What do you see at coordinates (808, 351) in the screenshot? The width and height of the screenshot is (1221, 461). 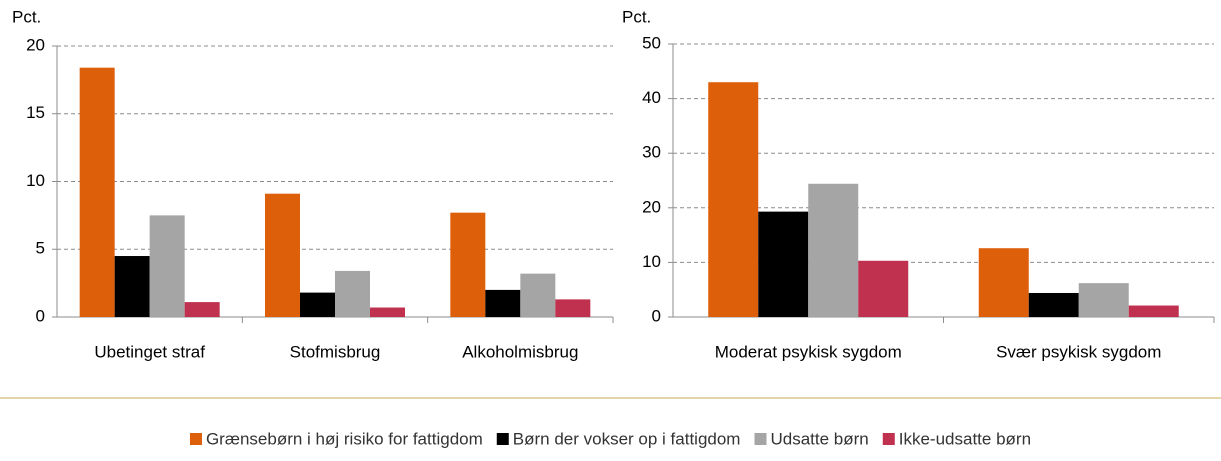 I see `x-tick-label: Moderat psykisk sygdom` at bounding box center [808, 351].